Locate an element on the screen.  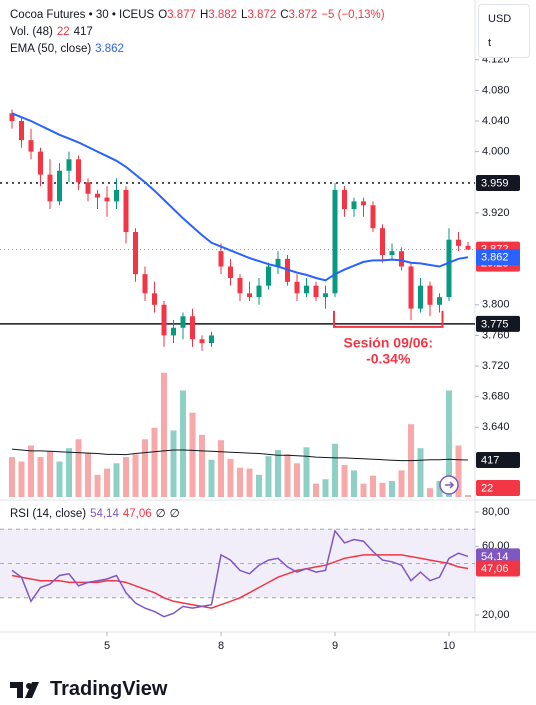
level-label: 3.775 is located at coordinates (495, 324).